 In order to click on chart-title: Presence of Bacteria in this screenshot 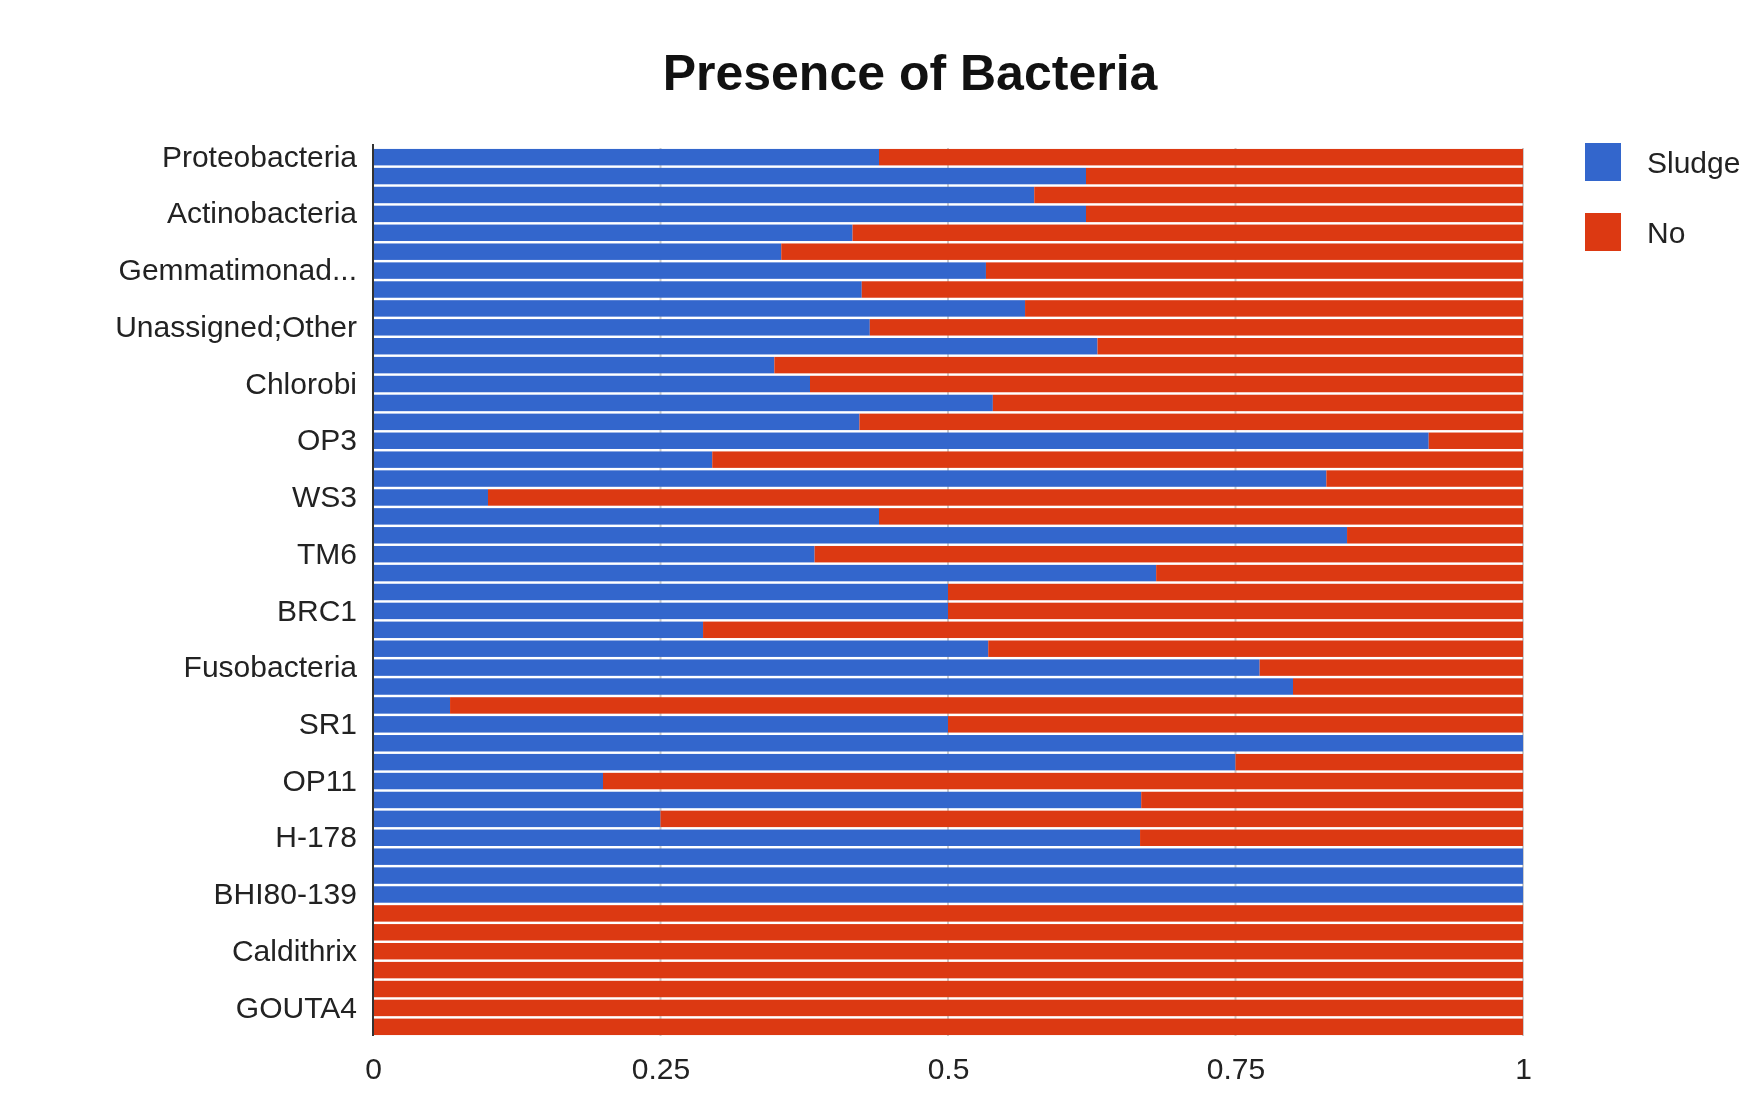, I will do `click(910, 73)`.